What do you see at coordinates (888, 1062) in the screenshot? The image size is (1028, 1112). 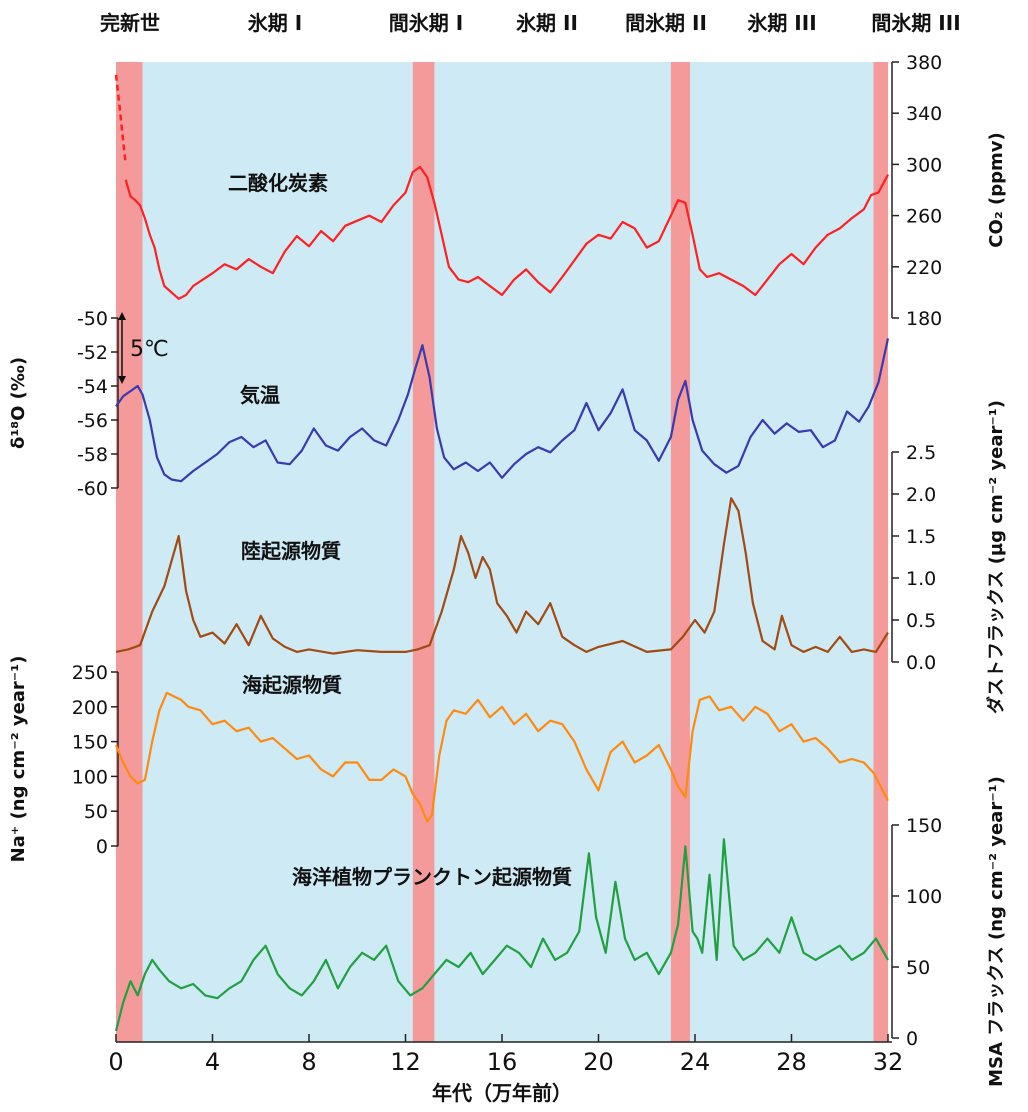 I see `x-tick-label: 32` at bounding box center [888, 1062].